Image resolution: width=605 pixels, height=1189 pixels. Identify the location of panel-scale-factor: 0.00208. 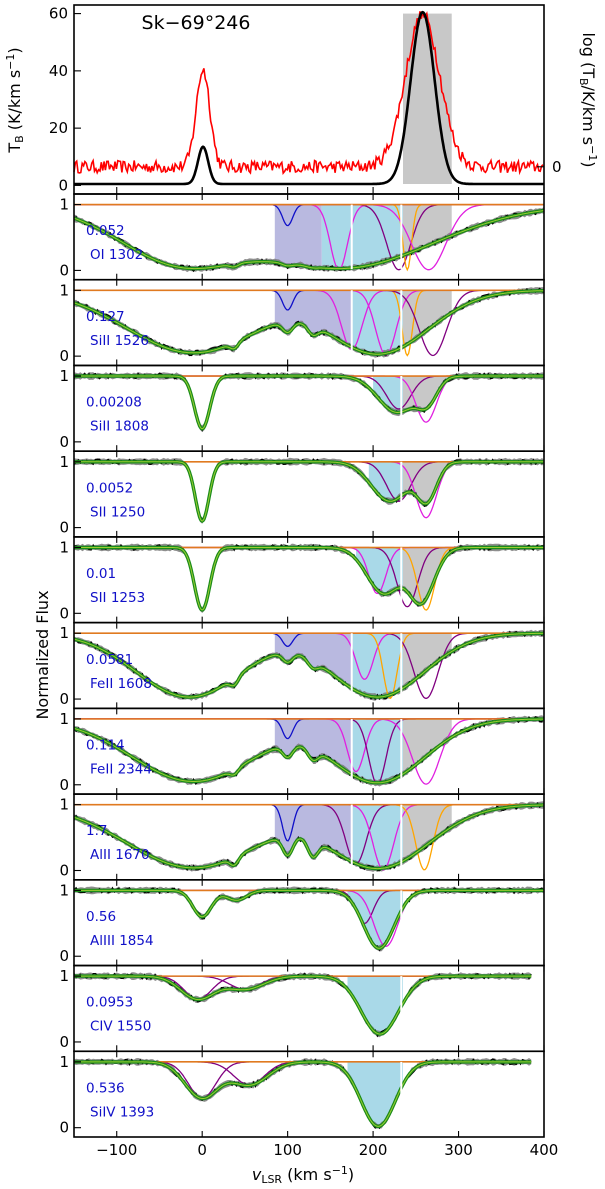
(114, 403).